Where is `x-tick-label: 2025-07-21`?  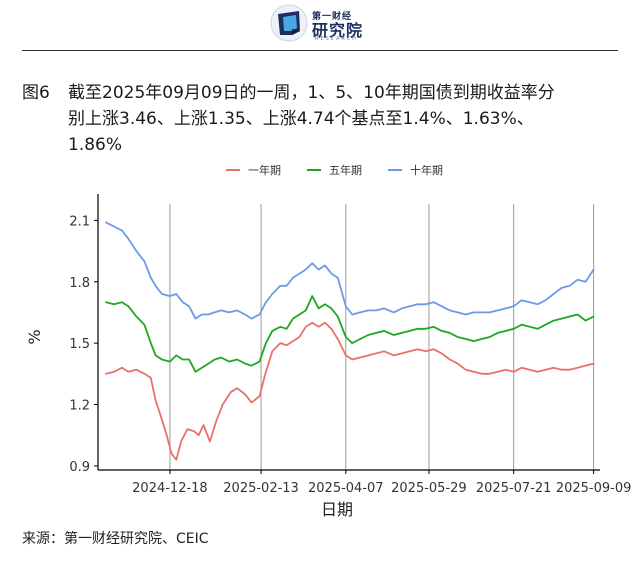 x-tick-label: 2025-07-21 is located at coordinates (514, 488).